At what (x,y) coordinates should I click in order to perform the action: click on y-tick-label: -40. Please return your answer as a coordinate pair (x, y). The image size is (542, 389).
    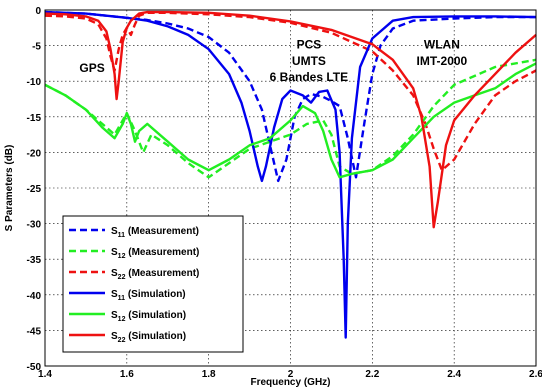
    Looking at the image, I should click on (34, 296).